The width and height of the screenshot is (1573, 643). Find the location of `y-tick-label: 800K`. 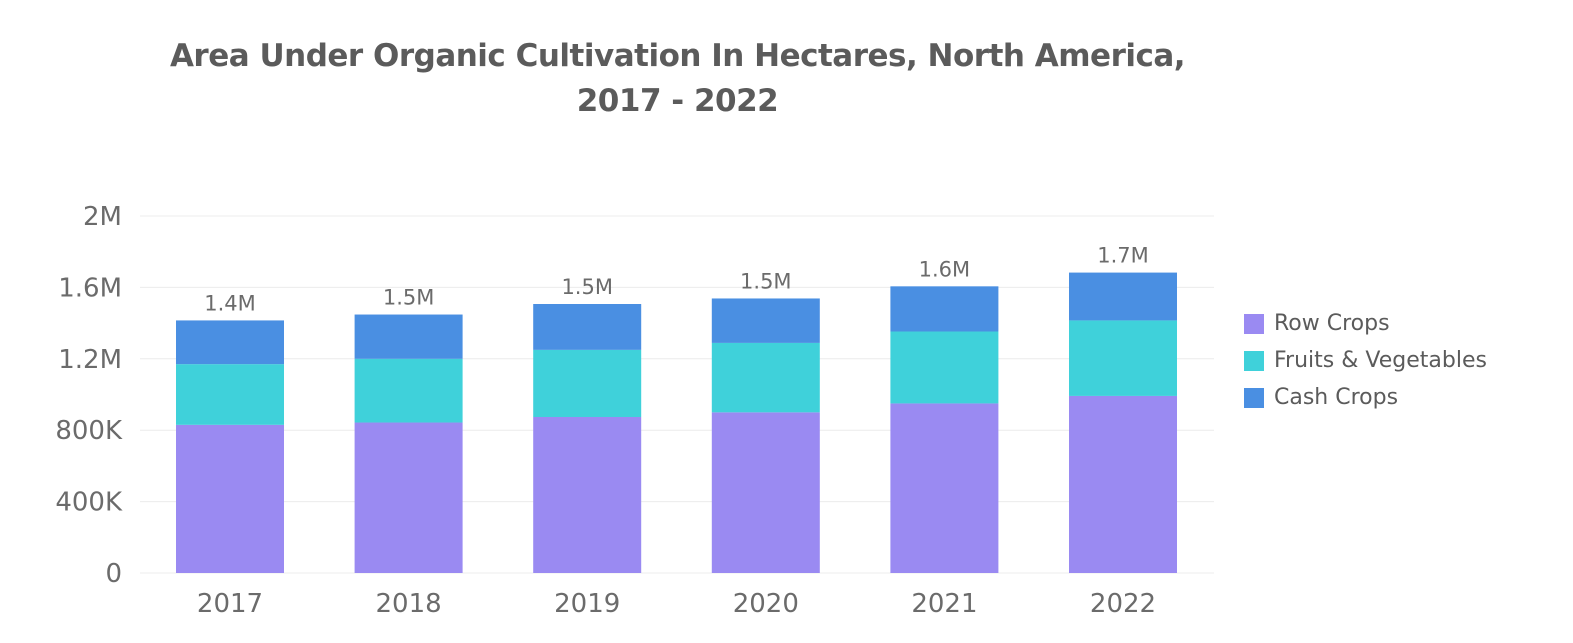

y-tick-label: 800K is located at coordinates (89, 431).